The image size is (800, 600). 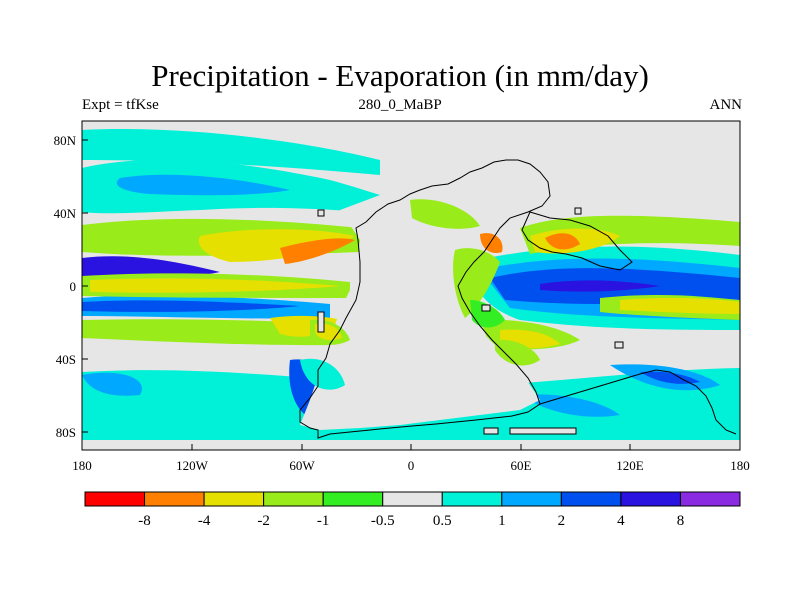 What do you see at coordinates (120, 105) in the screenshot?
I see `experiment-label: Expt = tfKse` at bounding box center [120, 105].